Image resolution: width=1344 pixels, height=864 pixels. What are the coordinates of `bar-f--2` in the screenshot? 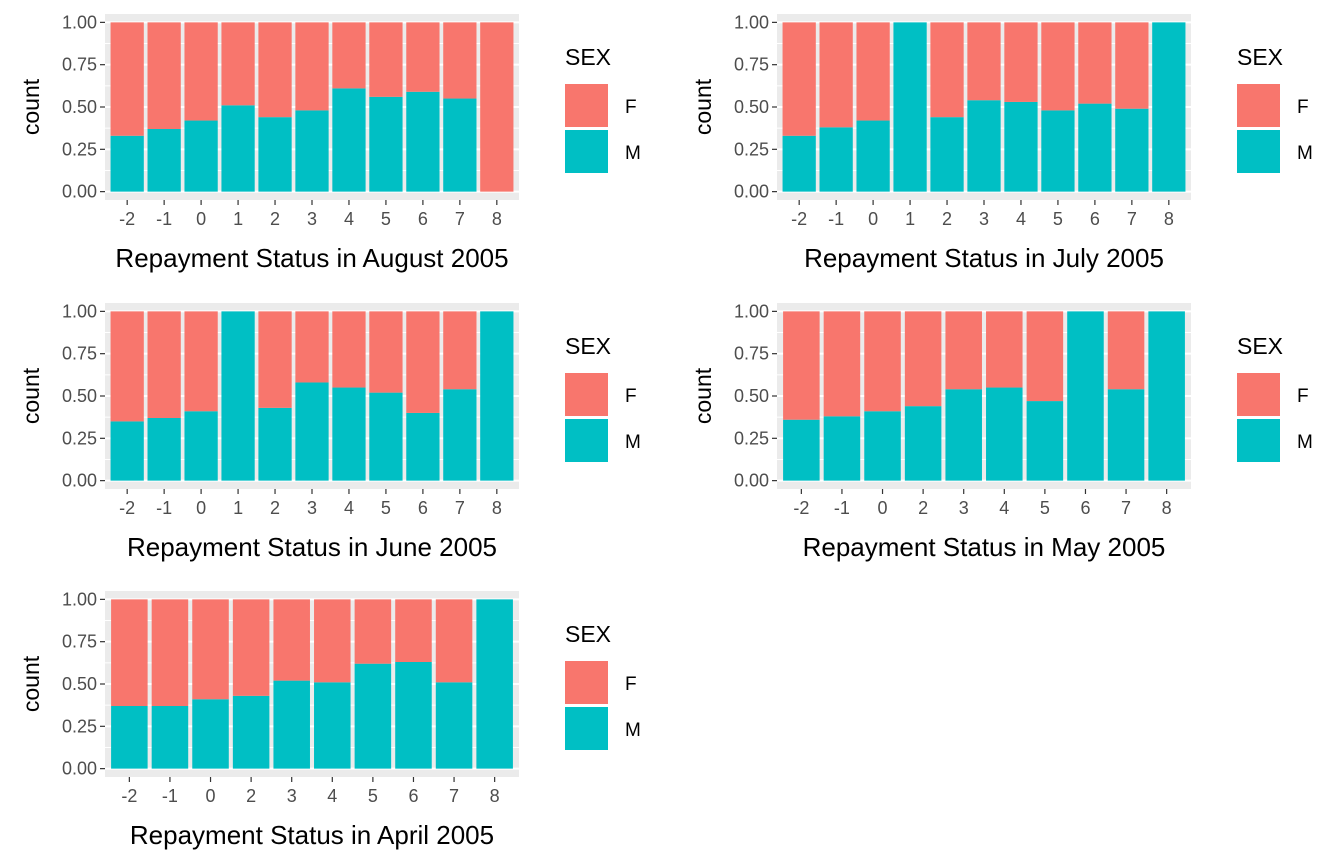 It's located at (127, 79).